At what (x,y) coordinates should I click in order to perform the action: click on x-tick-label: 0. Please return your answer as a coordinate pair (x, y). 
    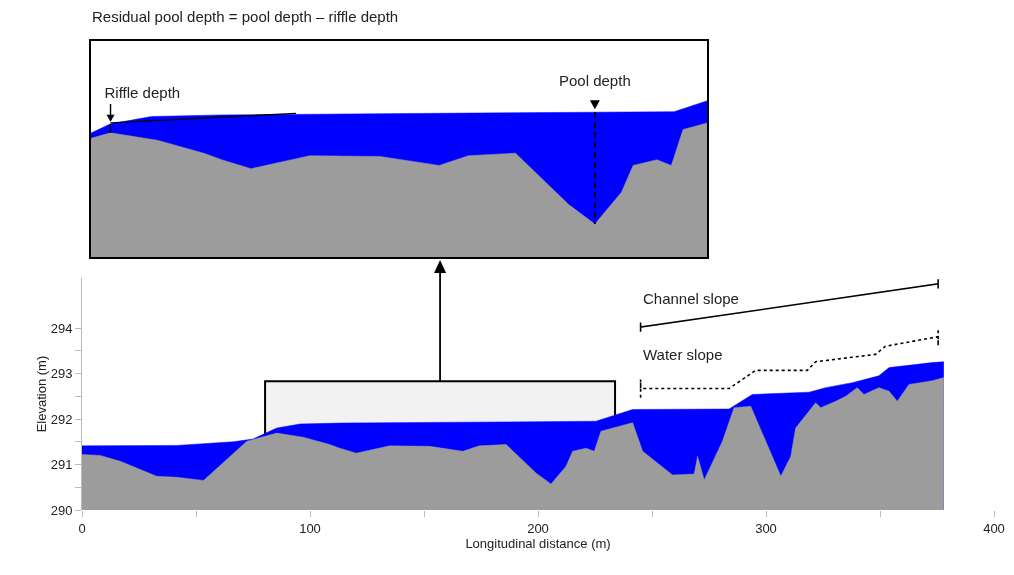
    Looking at the image, I should click on (82, 528).